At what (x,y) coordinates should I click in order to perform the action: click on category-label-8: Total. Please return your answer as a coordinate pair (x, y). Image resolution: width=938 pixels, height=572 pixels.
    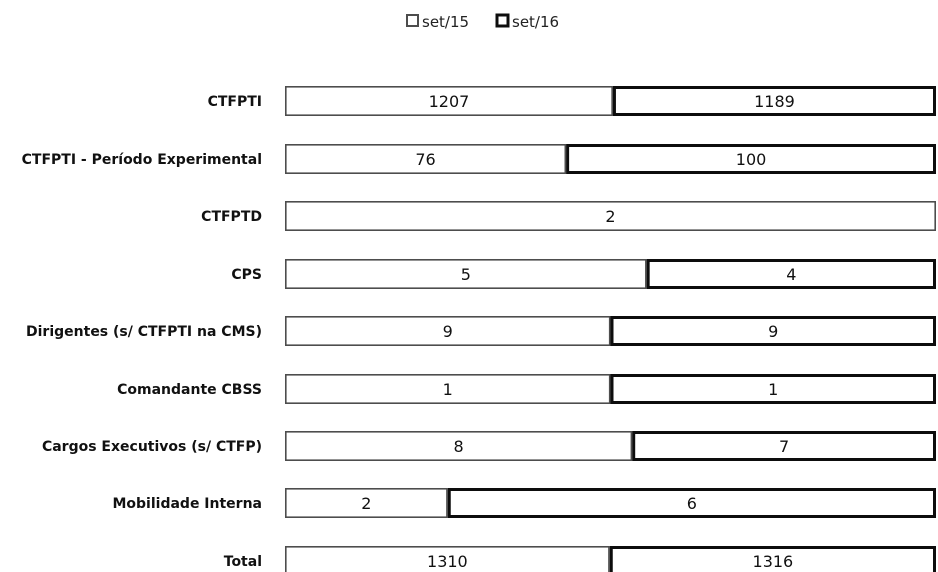
    Looking at the image, I should click on (243, 562).